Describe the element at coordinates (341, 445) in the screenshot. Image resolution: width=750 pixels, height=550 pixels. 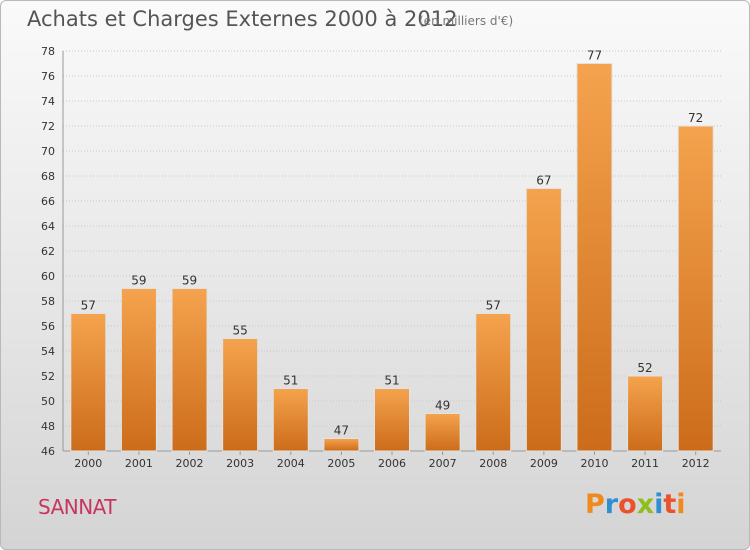
I see `bar-2005` at that location.